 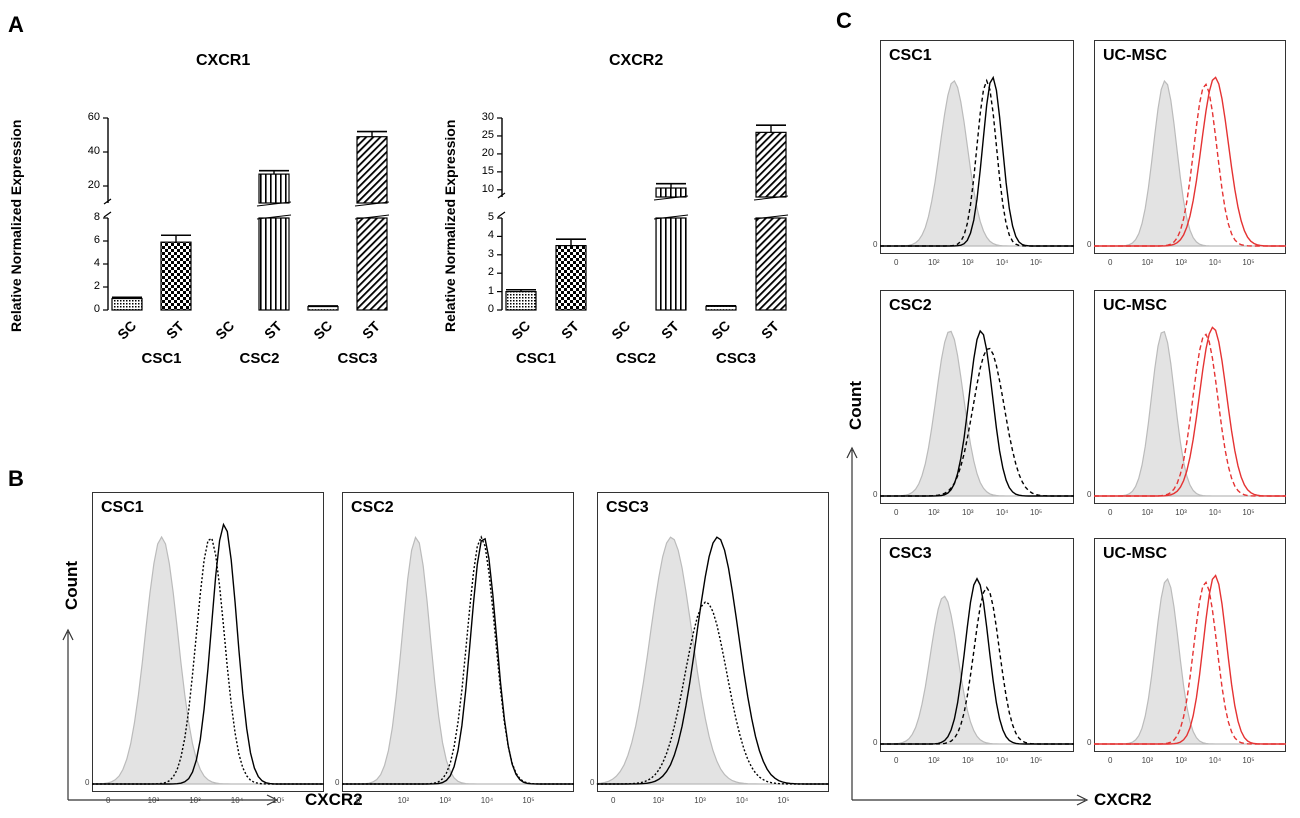 I want to click on y-tick-label: 8, so click(x=96, y=217).